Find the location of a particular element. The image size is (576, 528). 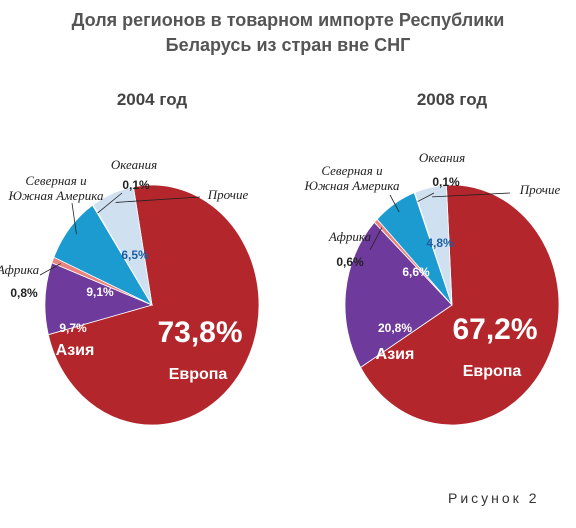

value-label: 67,2% is located at coordinates (495, 329).